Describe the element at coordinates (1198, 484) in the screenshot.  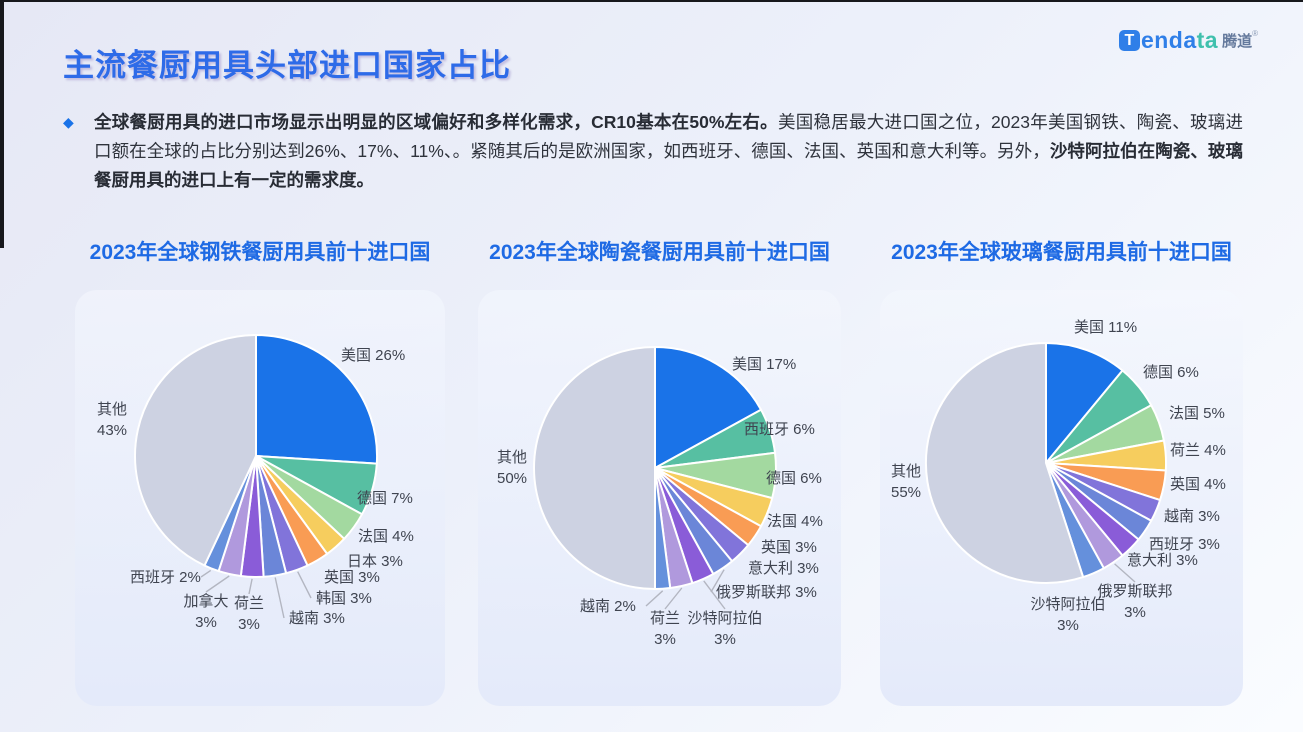
I see `pie-label-英国: 英国 4%` at that location.